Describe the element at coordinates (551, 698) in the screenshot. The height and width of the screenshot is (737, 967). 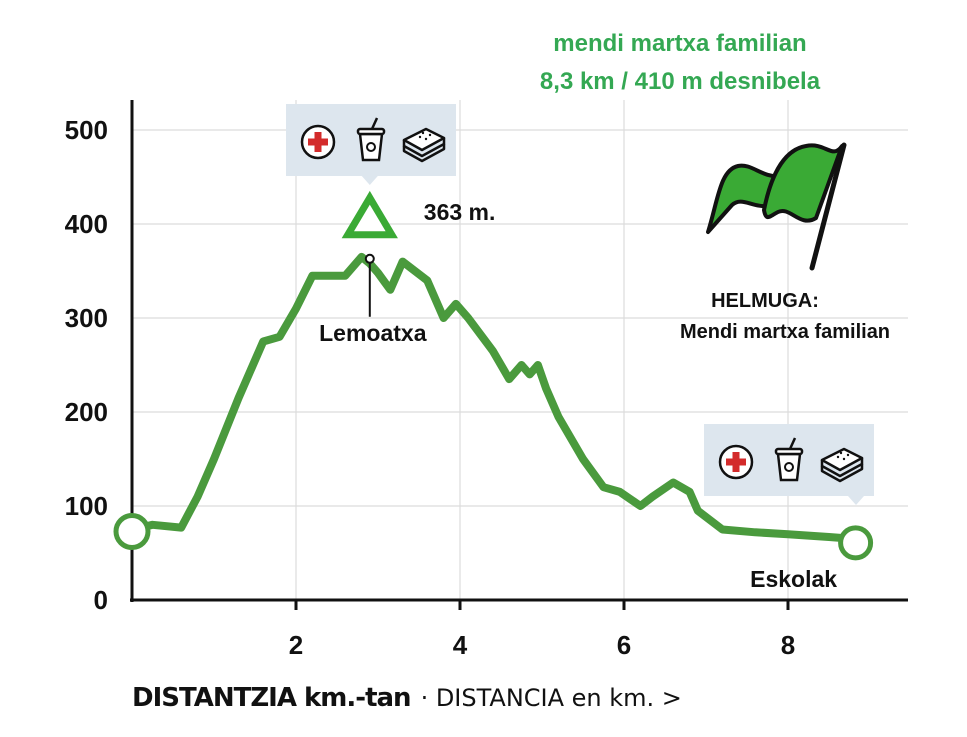
I see `x-axis-label-spanish: · DISTANCIA en km. >` at that location.